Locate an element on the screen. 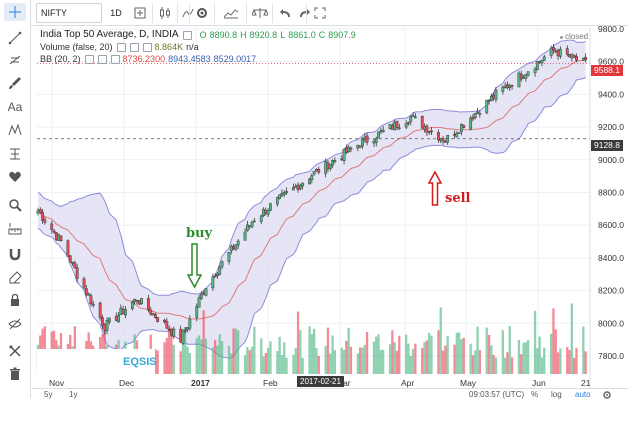  remove-drawings-icon is located at coordinates (15, 351).